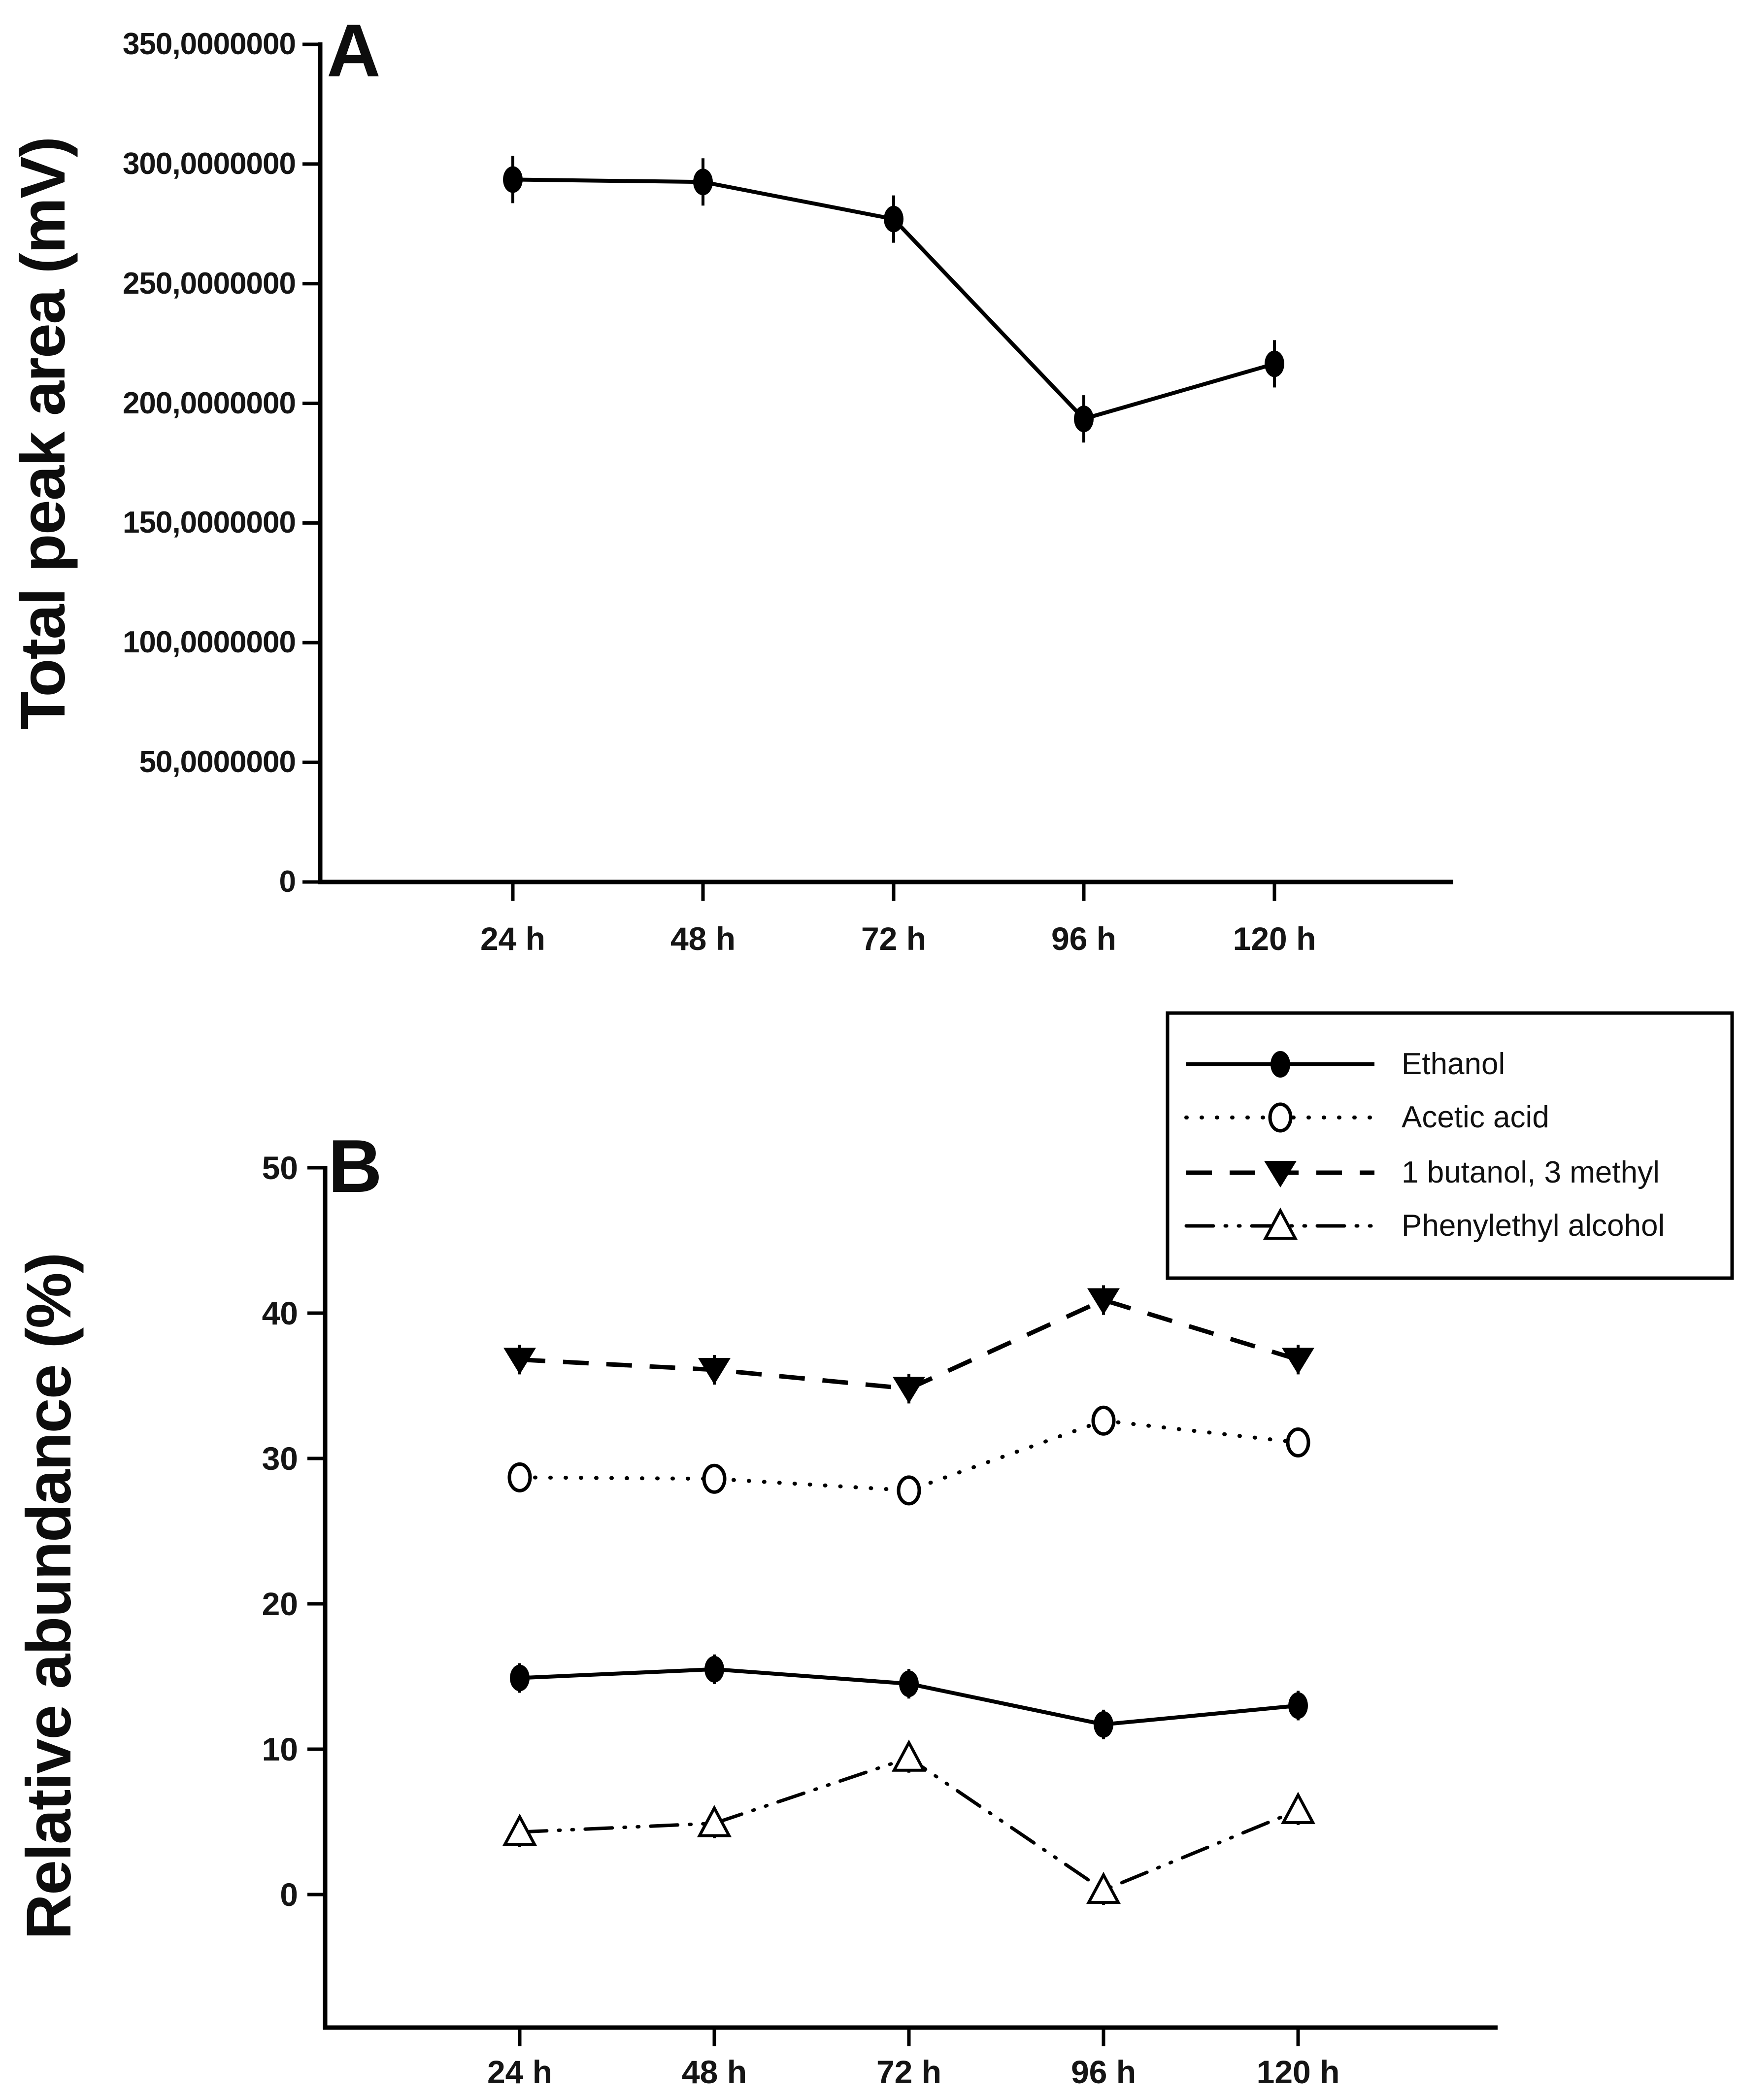 The image size is (1739, 2100). Describe the element at coordinates (49, 1596) in the screenshot. I see `y-axis-title-panel-b: Relative abundance (%)` at that location.